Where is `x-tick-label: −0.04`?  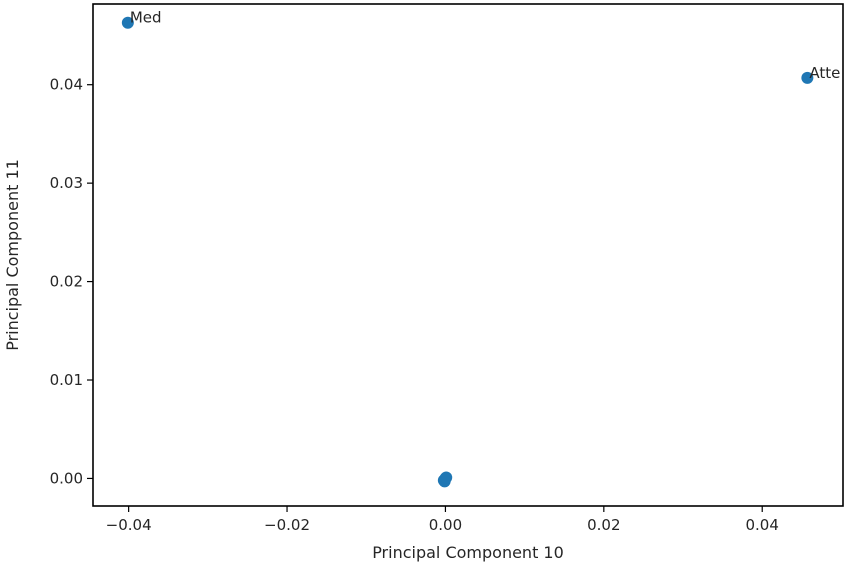 x-tick-label: −0.04 is located at coordinates (129, 525).